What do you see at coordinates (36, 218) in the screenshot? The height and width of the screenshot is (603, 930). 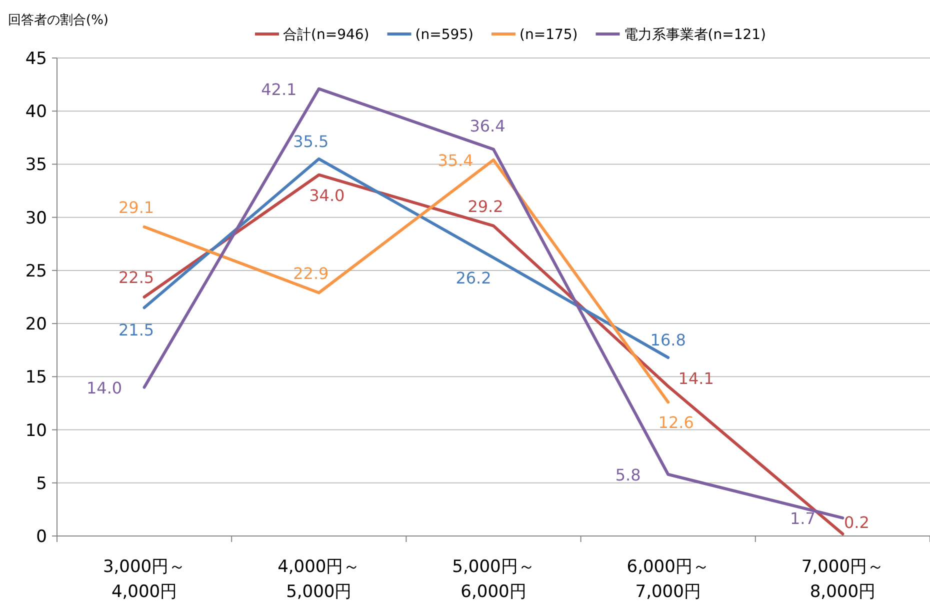 I see `y-tick-label: 30` at bounding box center [36, 218].